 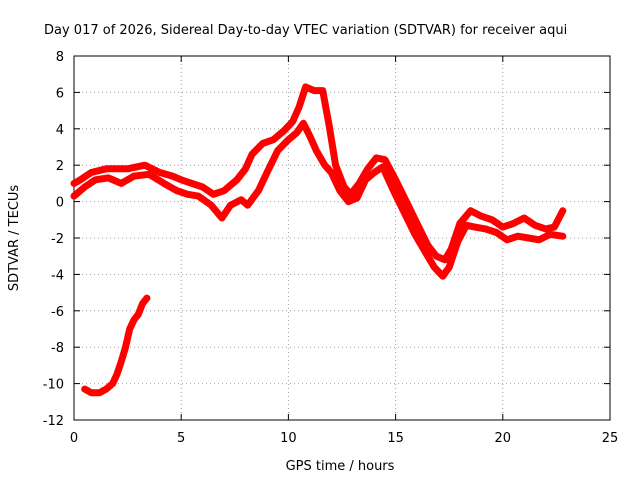 What do you see at coordinates (288, 438) in the screenshot?
I see `x-tick-label: 10` at bounding box center [288, 438].